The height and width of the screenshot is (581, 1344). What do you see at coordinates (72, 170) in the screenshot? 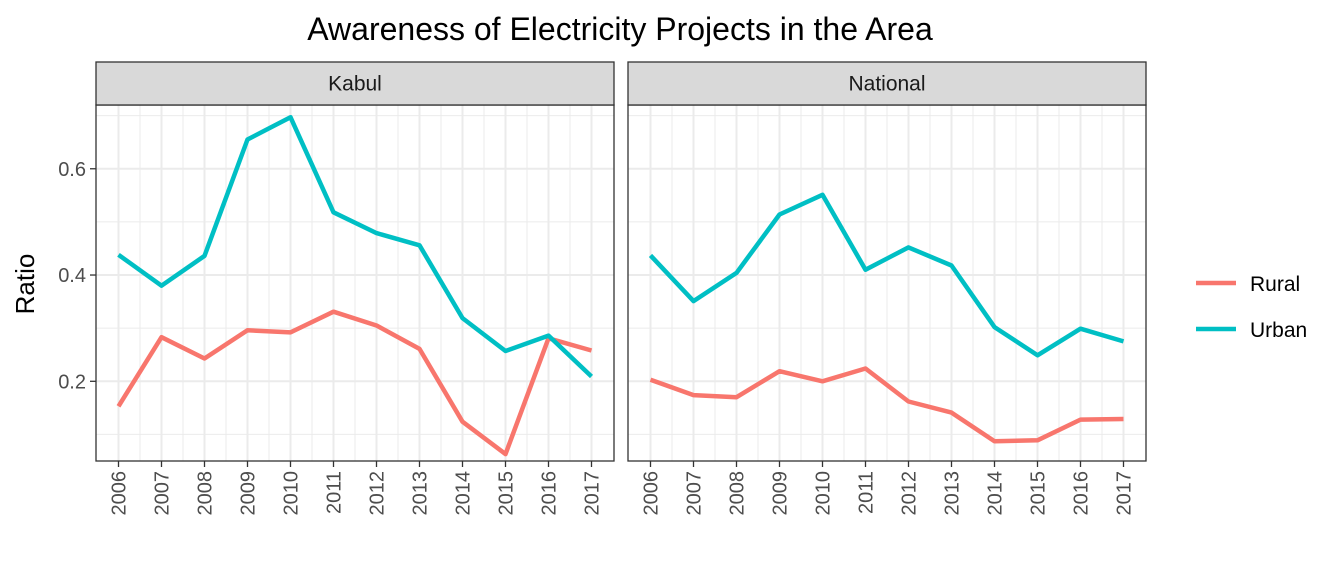
I see `y-tick-label: 0.6` at bounding box center [72, 170].